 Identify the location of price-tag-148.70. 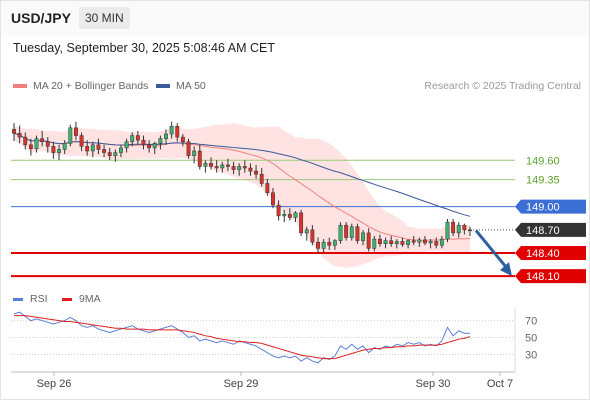
(550, 229).